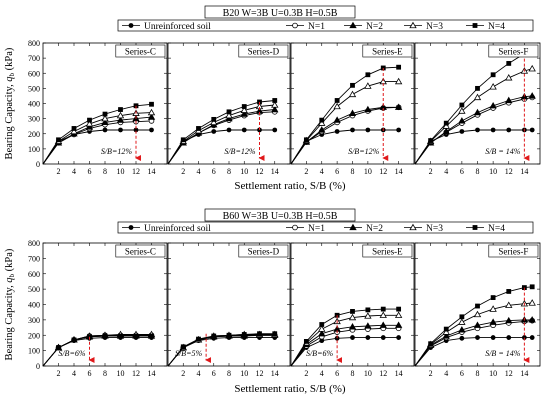 The image size is (550, 400). Describe the element at coordinates (131, 25) in the screenshot. I see `legend-marker-unreinforced` at that location.